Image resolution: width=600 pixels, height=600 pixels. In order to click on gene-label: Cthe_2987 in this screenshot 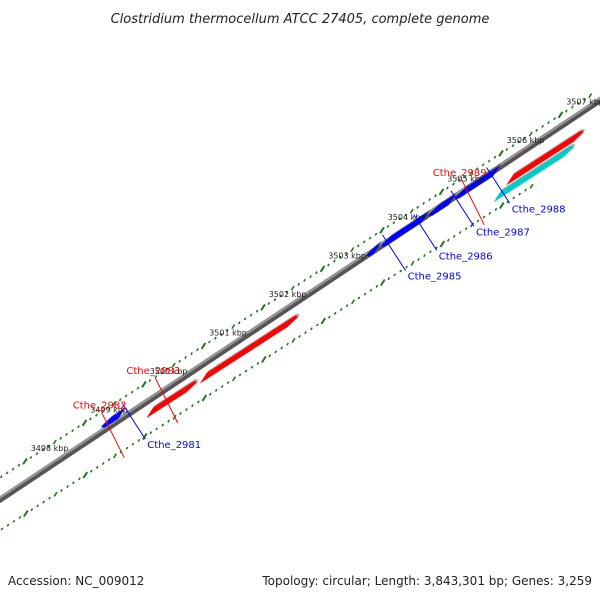, I will do `click(503, 232)`.